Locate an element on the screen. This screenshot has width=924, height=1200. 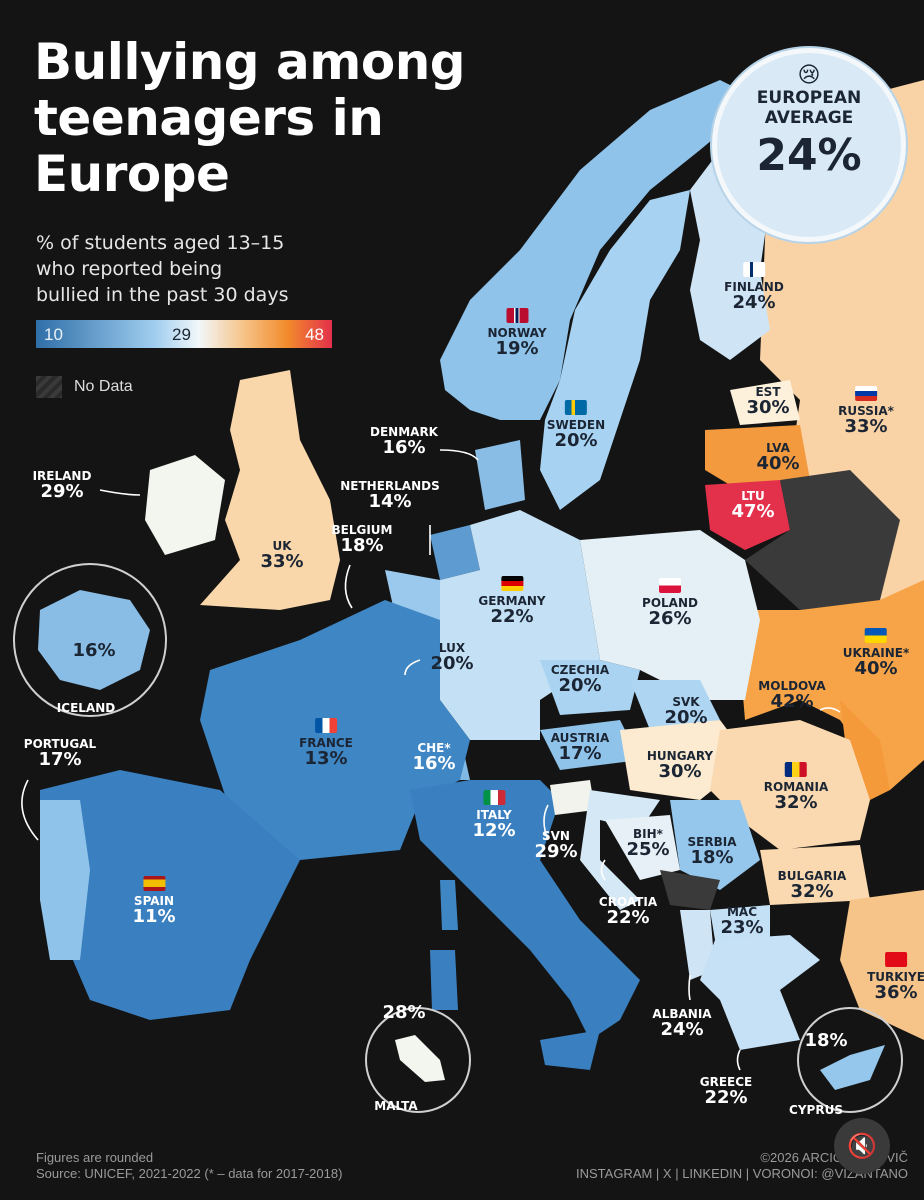
label-svn: SVN 29% is located at coordinates (555, 845).